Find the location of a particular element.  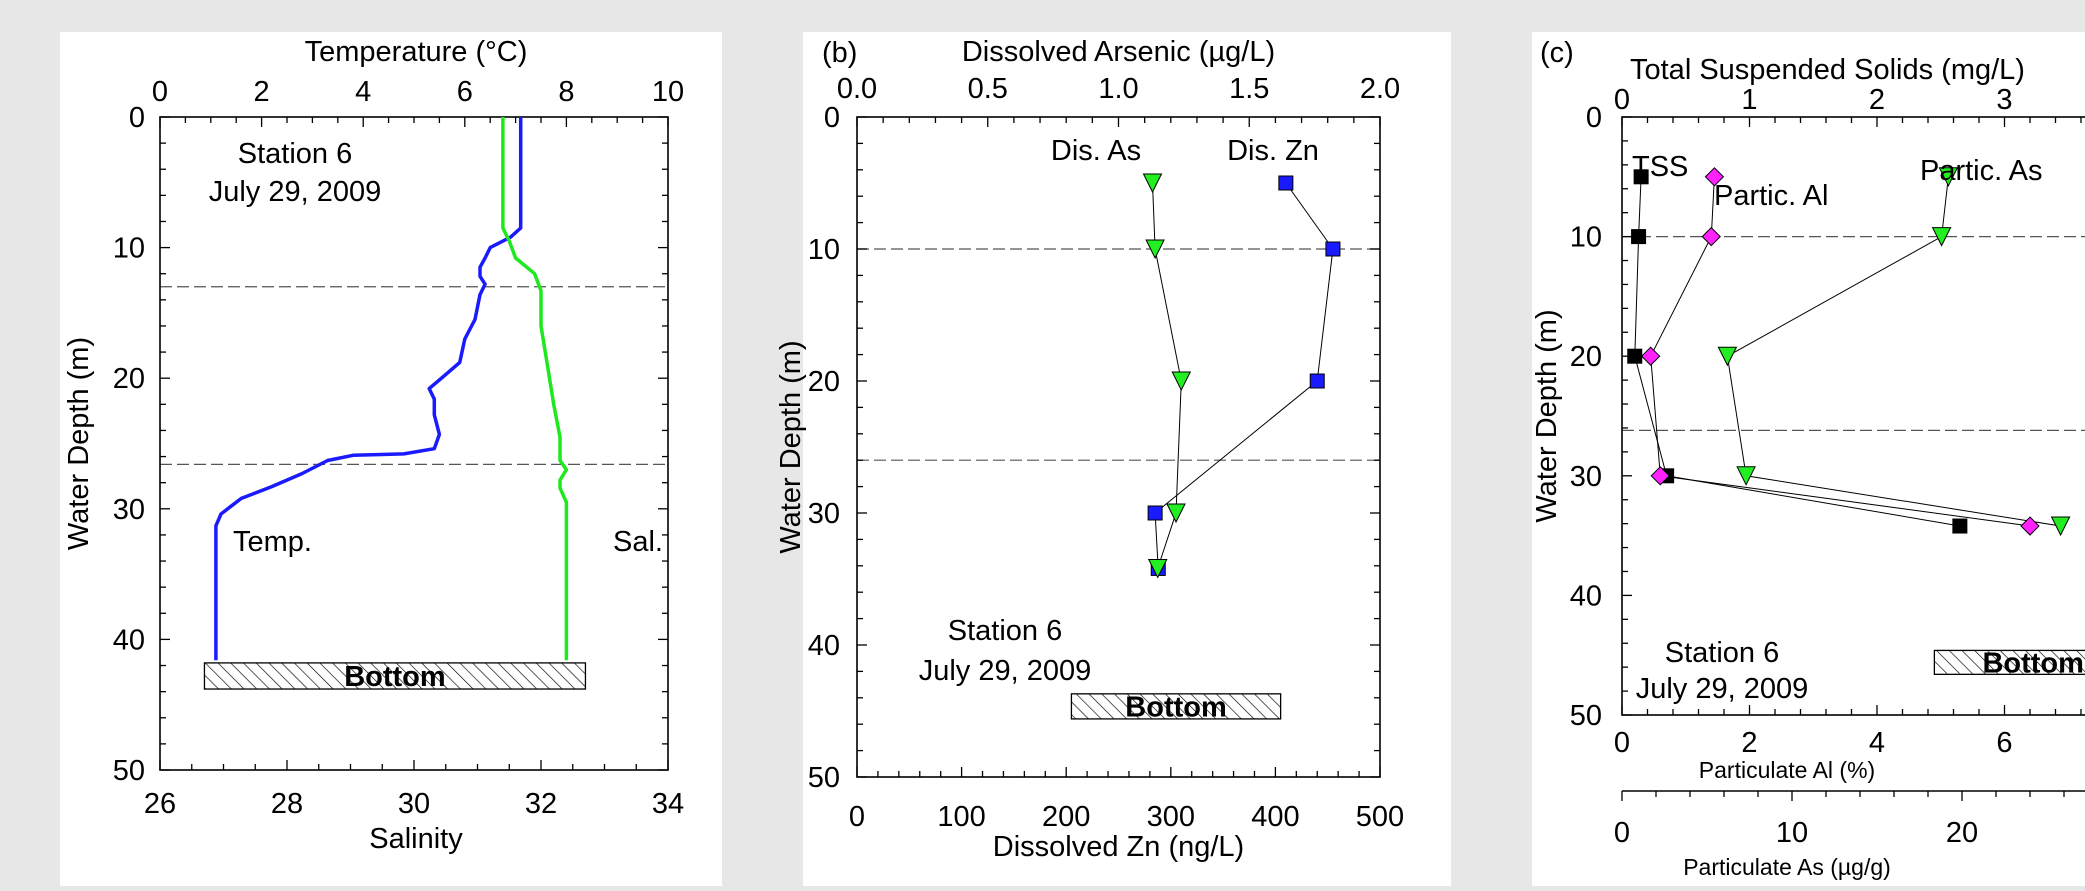

x-tick-label: 2.0 is located at coordinates (1380, 89).